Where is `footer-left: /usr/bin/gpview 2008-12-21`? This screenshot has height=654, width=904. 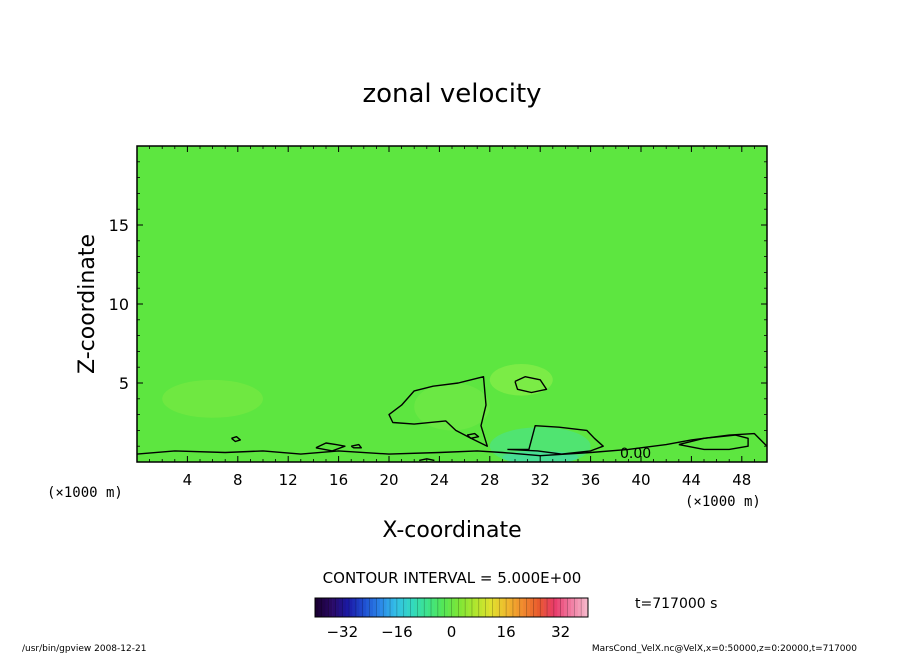 footer-left: /usr/bin/gpview 2008-12-21 is located at coordinates (84, 649).